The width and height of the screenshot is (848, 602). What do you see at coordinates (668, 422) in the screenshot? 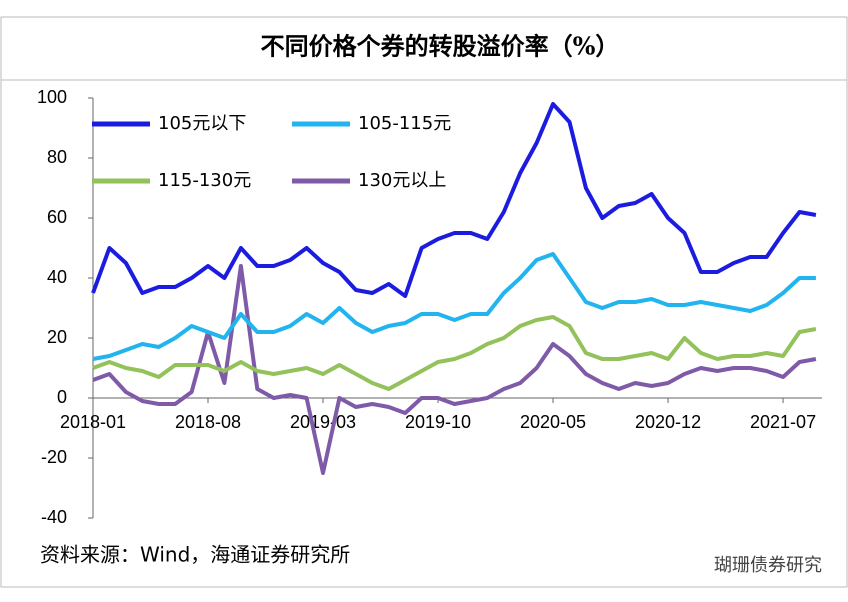
I see `x-tick-label: 2020-12` at bounding box center [668, 422].